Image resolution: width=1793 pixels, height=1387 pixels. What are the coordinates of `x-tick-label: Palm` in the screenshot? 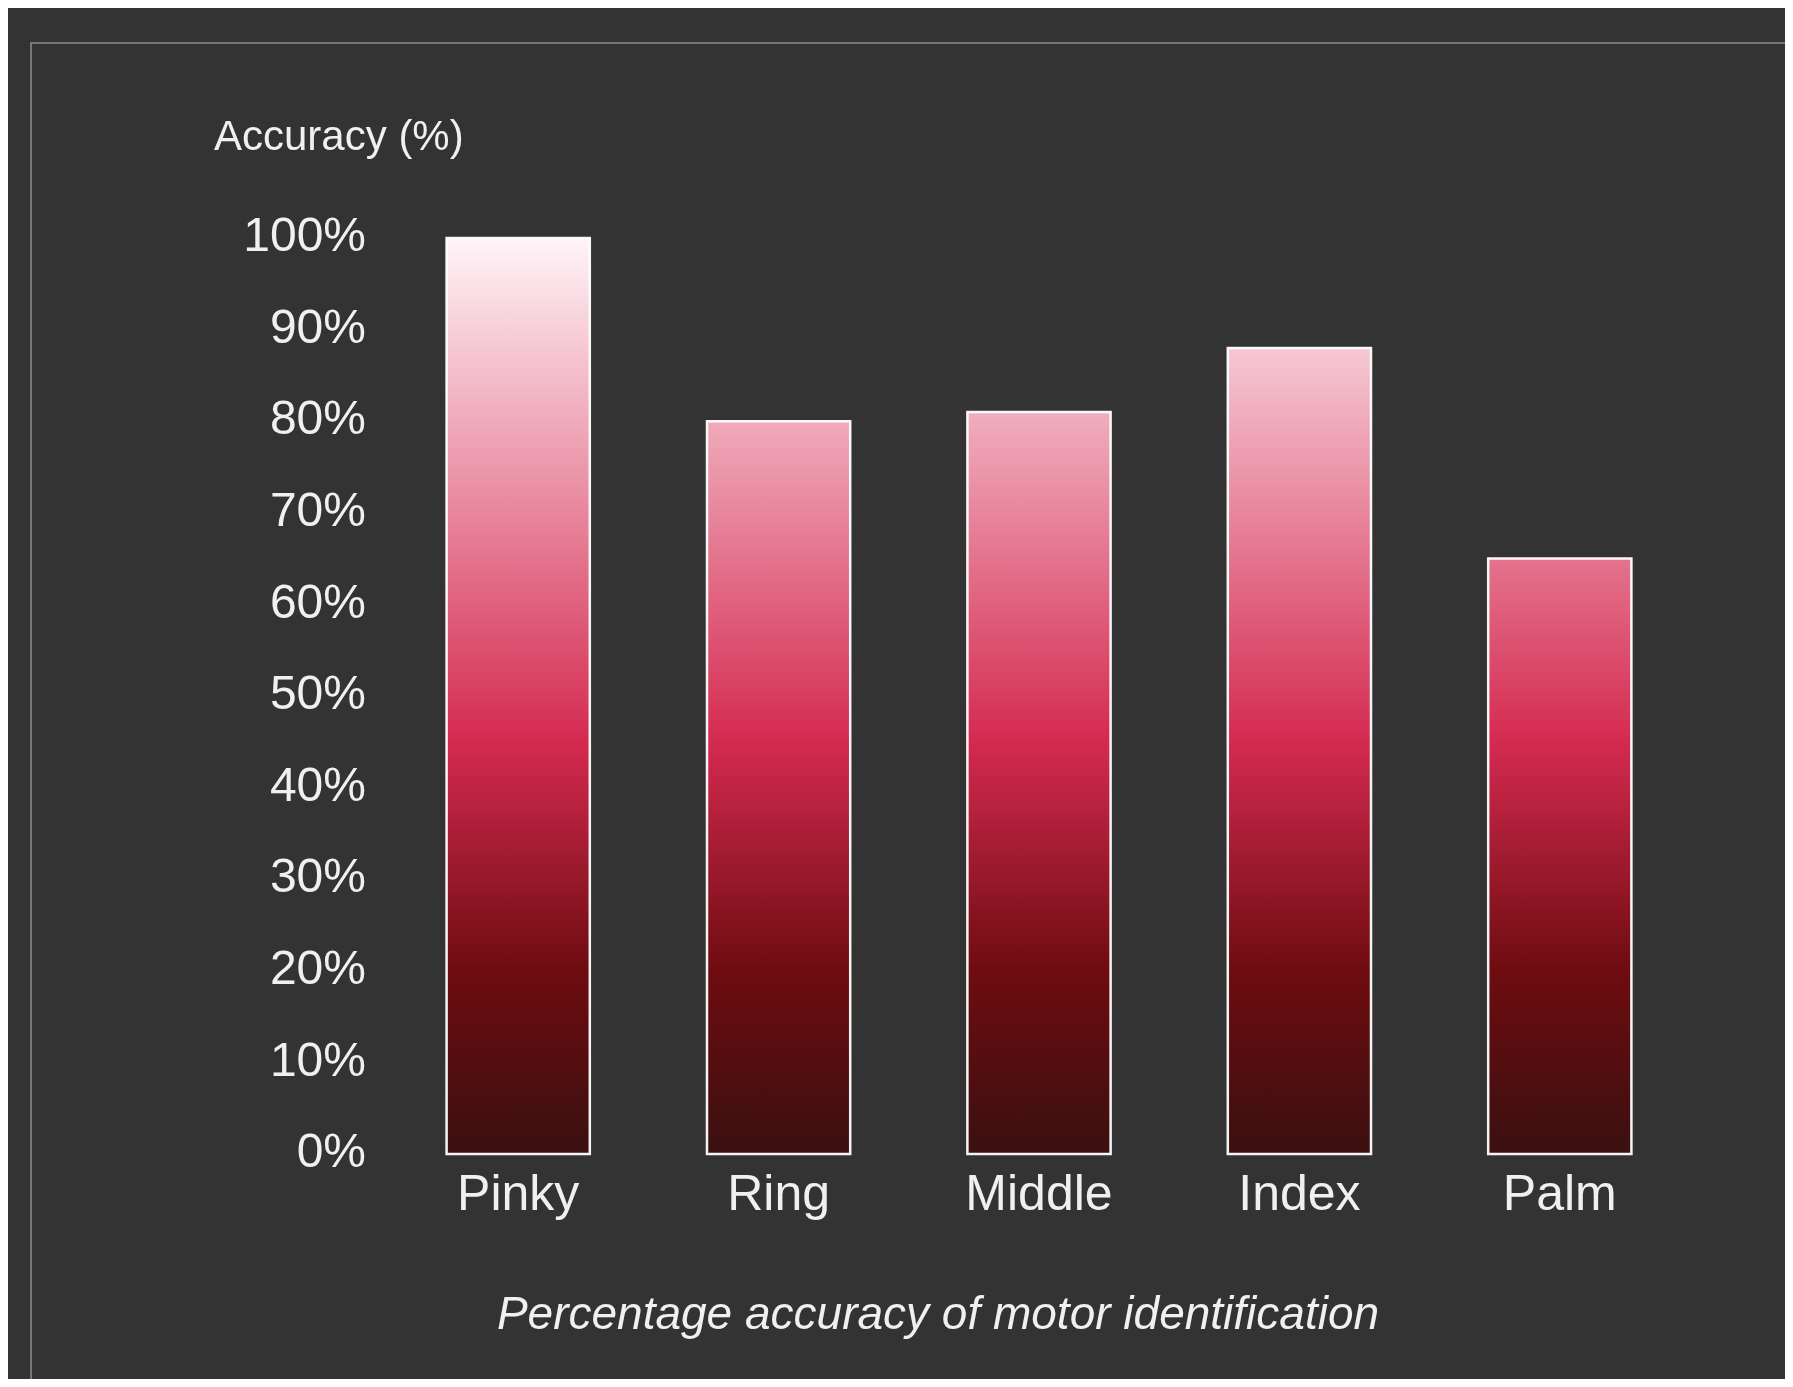 It's located at (1559, 1192).